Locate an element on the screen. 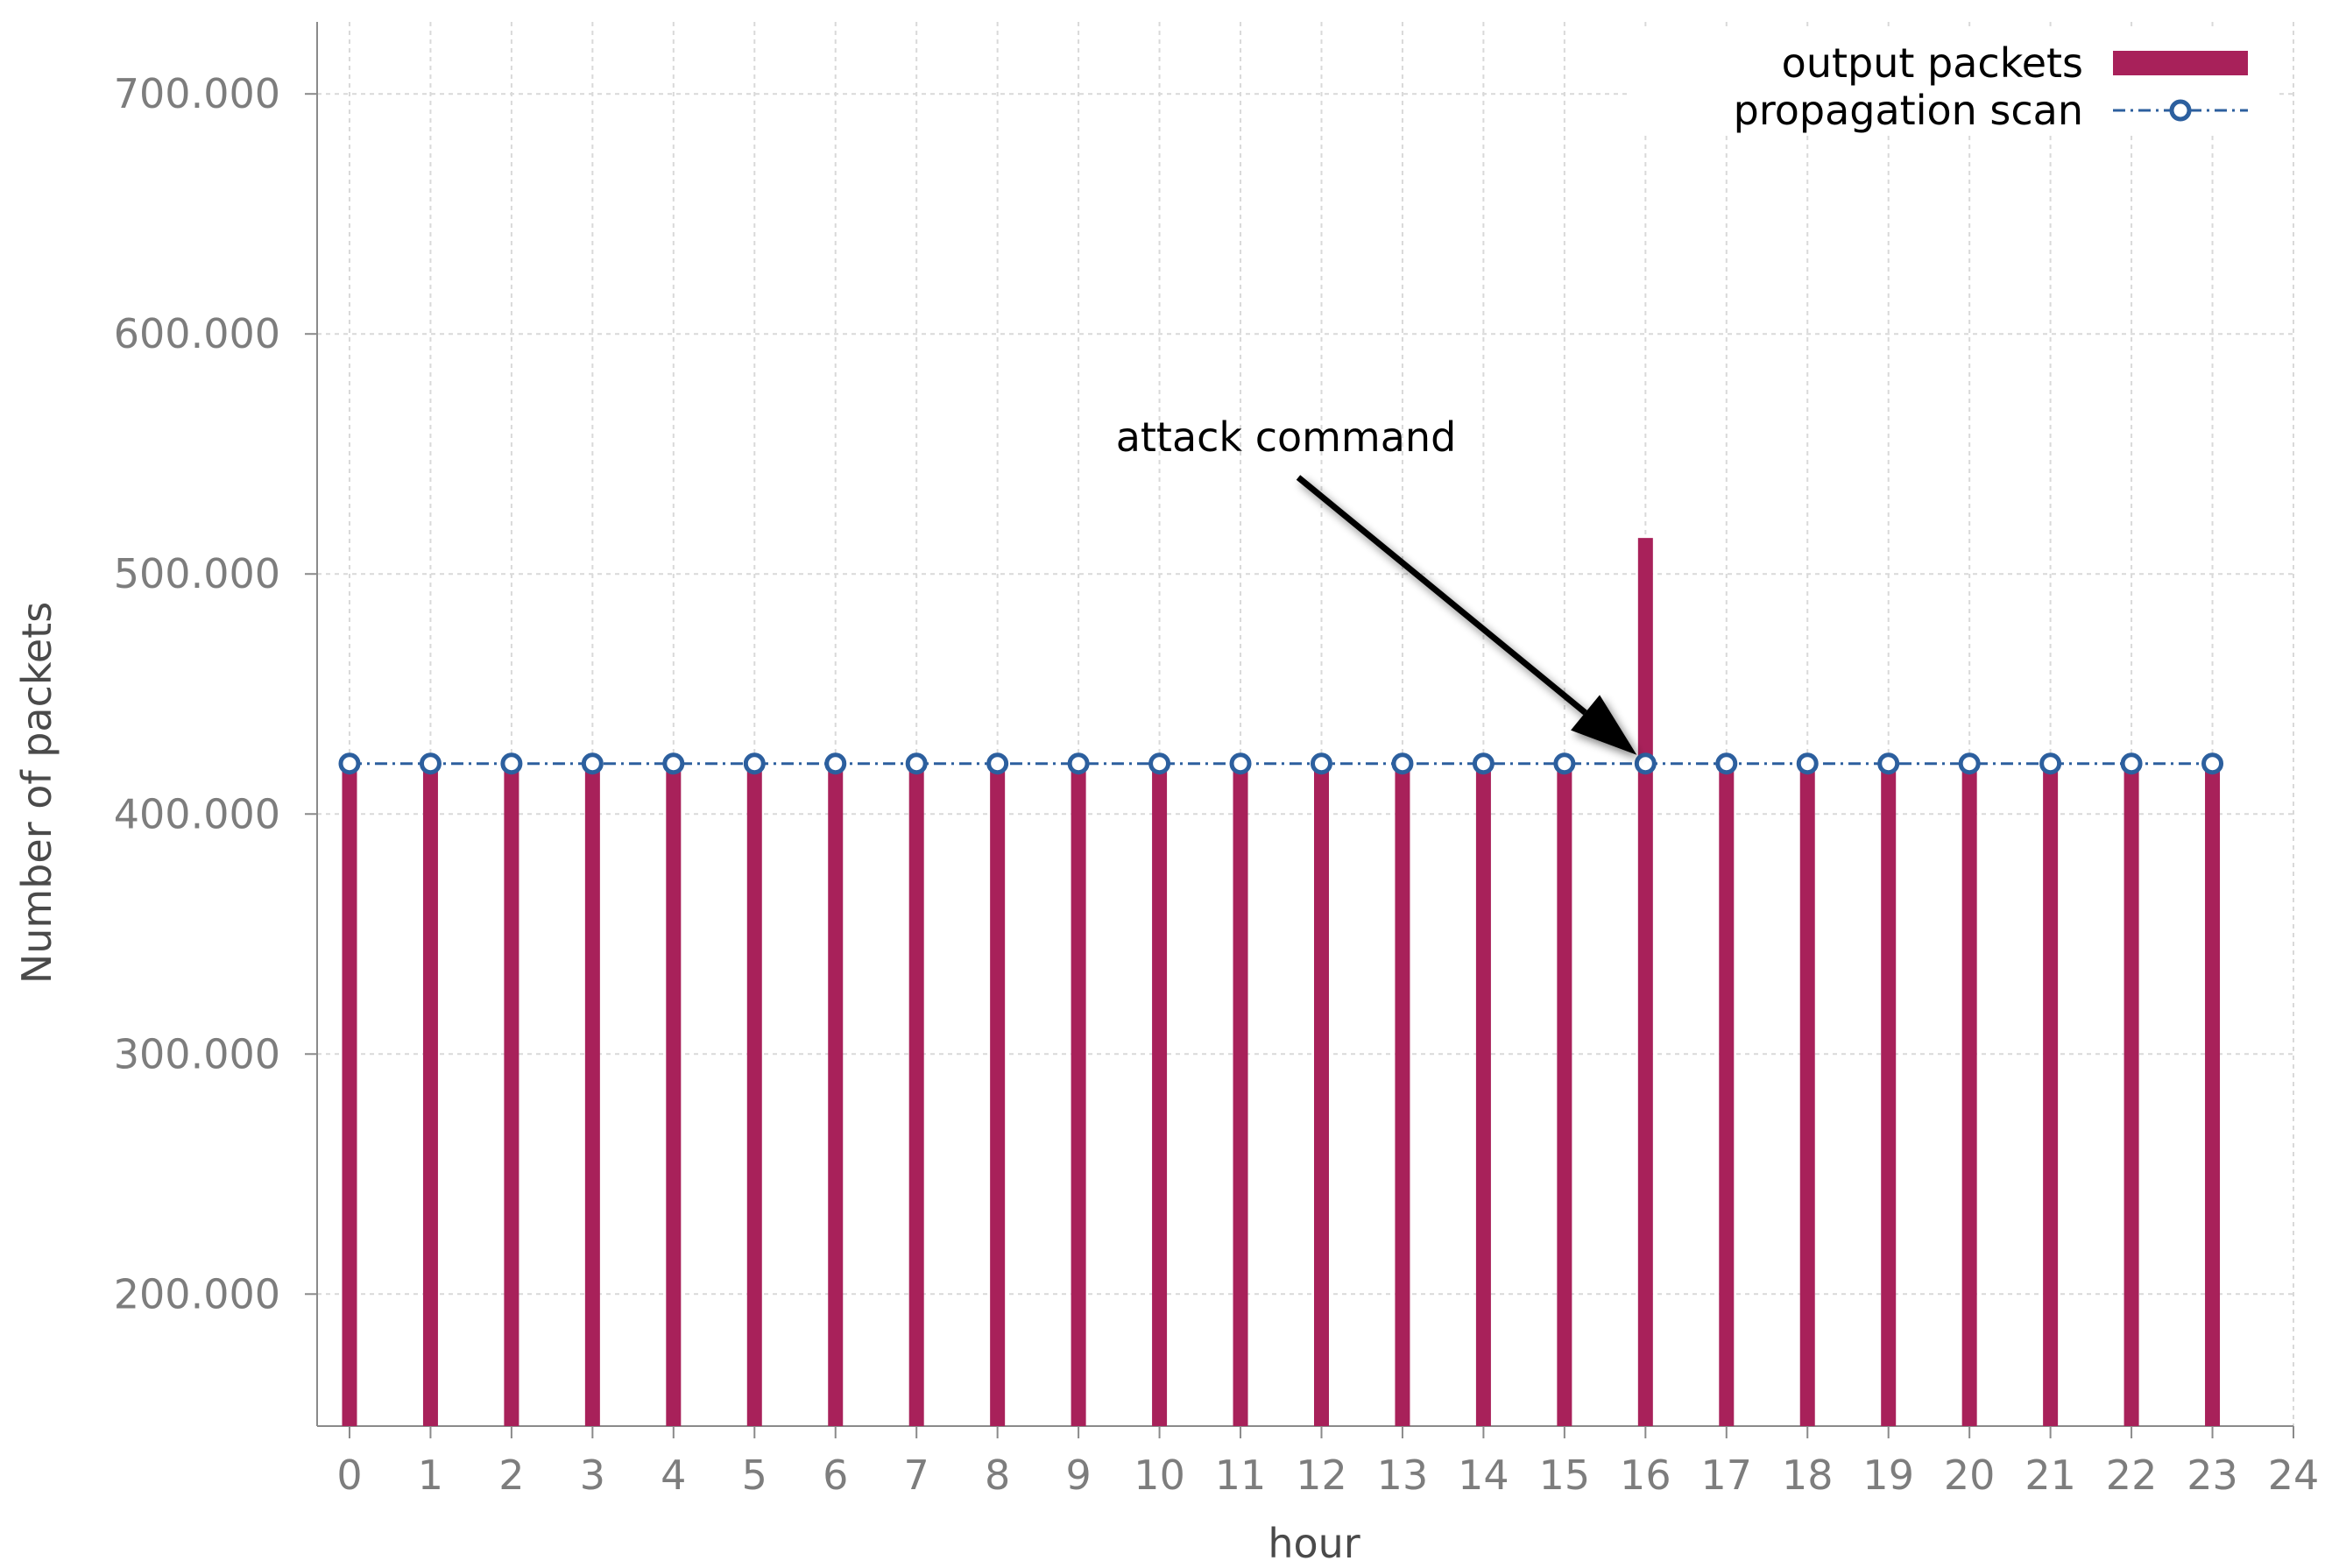 Image resolution: width=2339 pixels, height=1568 pixels. x-tick-label: 21 is located at coordinates (2051, 1475).